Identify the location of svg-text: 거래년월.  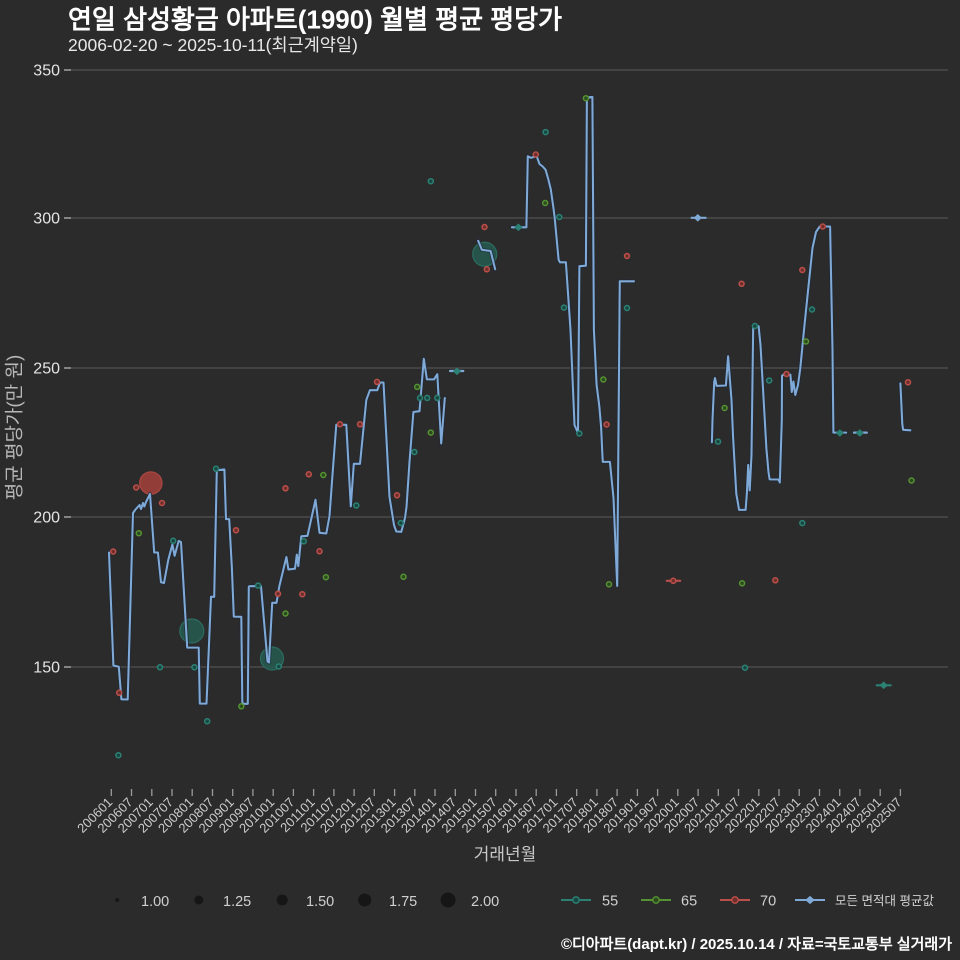
(505, 854).